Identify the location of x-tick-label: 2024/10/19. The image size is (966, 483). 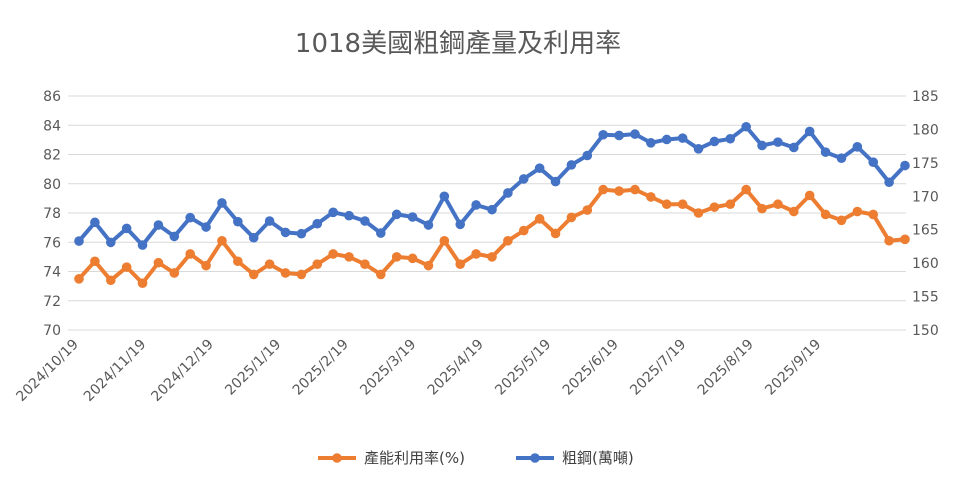
(47, 371).